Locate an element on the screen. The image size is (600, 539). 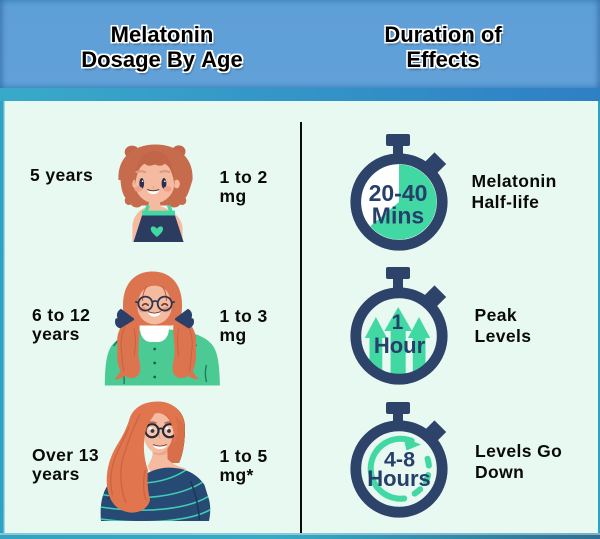
svg-text: Hours is located at coordinates (399, 478).